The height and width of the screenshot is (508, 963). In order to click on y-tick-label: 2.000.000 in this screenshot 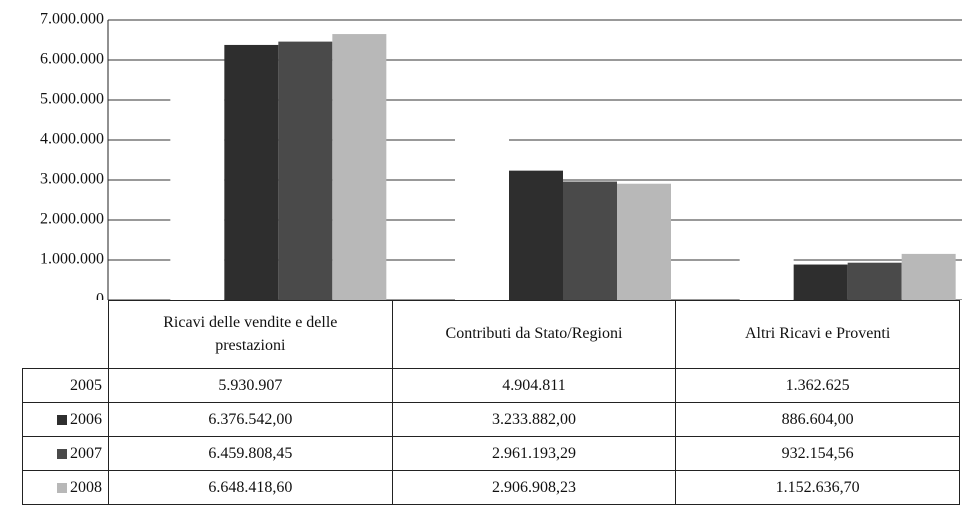, I will do `click(72, 219)`.